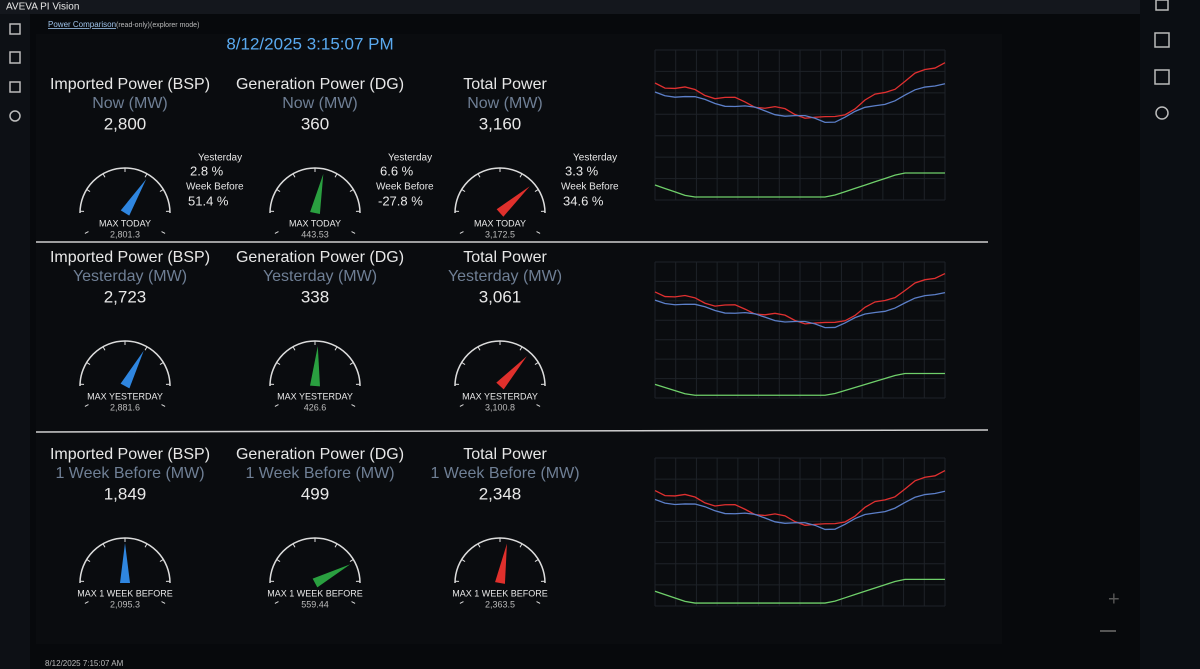 This screenshot has height=669, width=1200. What do you see at coordinates (125, 296) in the screenshot?
I see `current-value: 2,723` at bounding box center [125, 296].